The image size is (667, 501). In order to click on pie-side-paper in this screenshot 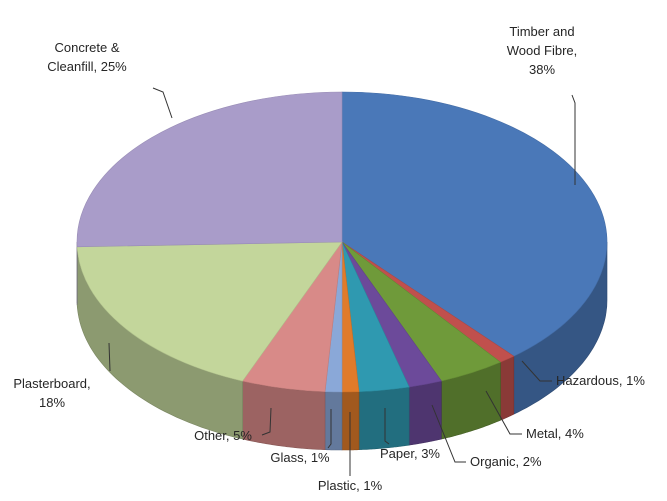, I will do `click(384, 418)`.